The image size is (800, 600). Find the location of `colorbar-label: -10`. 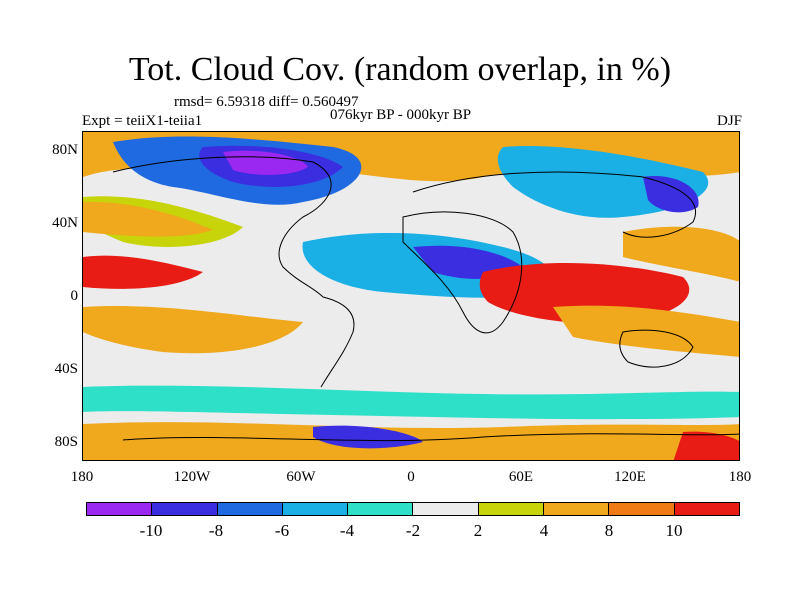

colorbar-label: -10 is located at coordinates (151, 530).